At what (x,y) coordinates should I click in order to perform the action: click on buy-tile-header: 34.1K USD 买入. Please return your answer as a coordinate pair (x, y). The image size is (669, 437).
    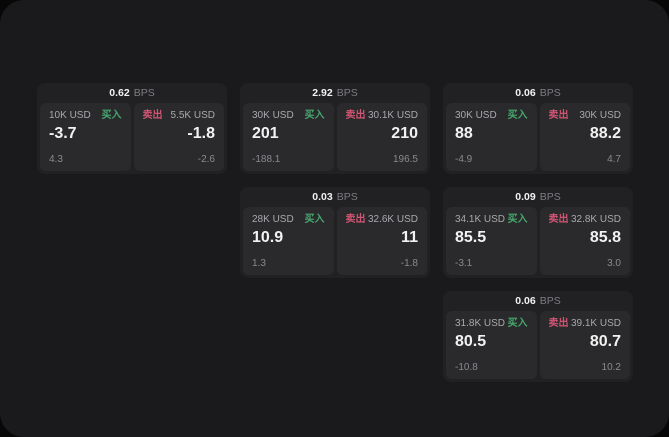
    Looking at the image, I should click on (491, 220).